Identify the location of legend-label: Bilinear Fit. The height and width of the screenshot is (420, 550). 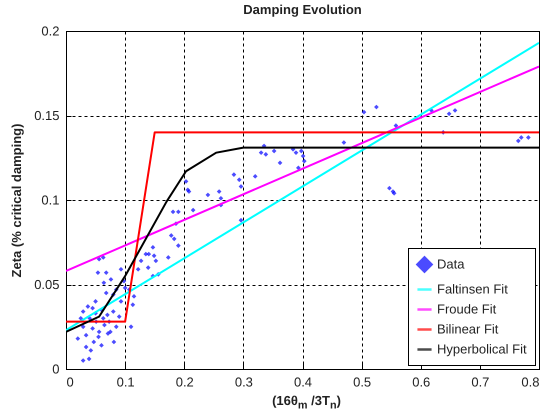
(468, 329).